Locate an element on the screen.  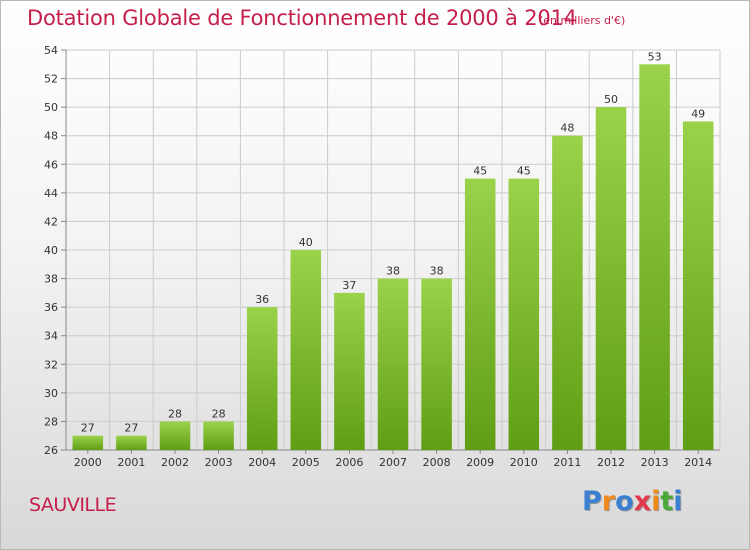
y-tick-label: 34 is located at coordinates (51, 336).